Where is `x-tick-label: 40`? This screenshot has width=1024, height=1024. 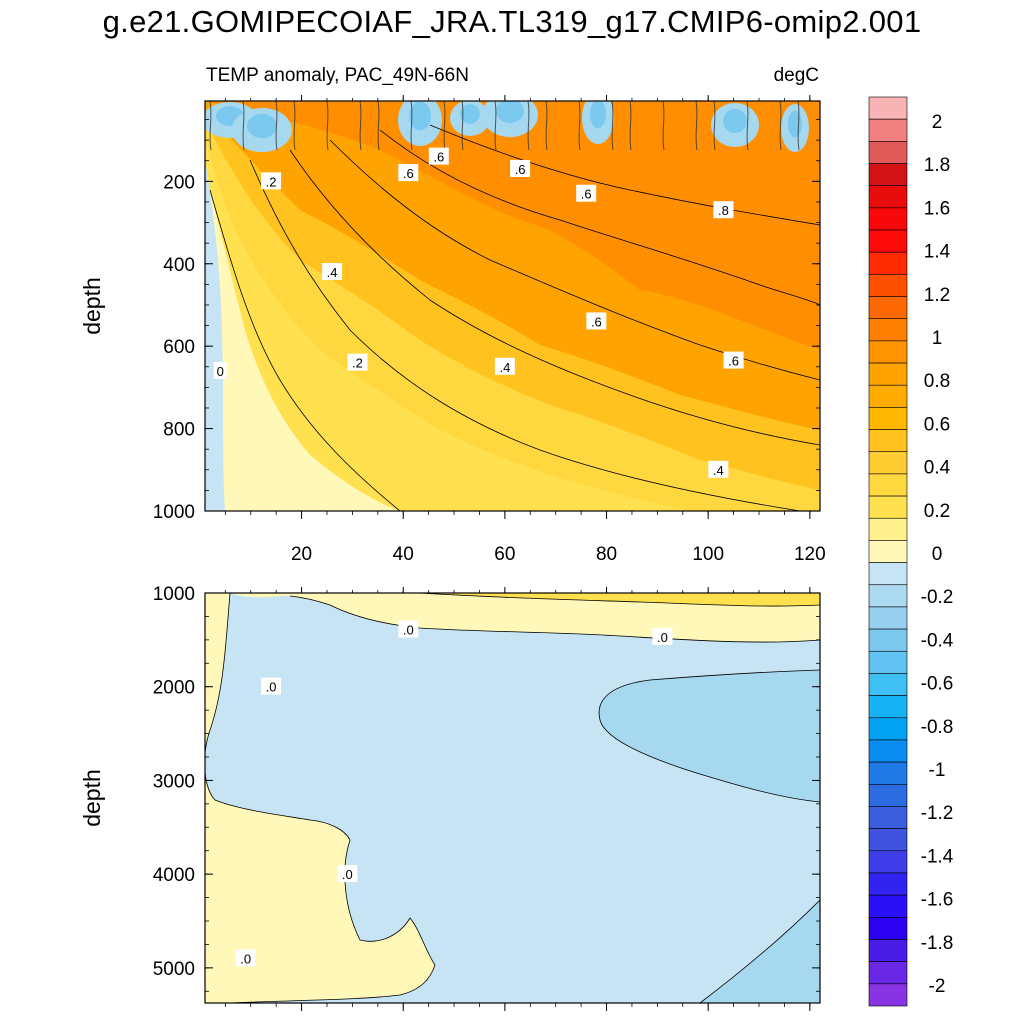
x-tick-label: 40 is located at coordinates (403, 554).